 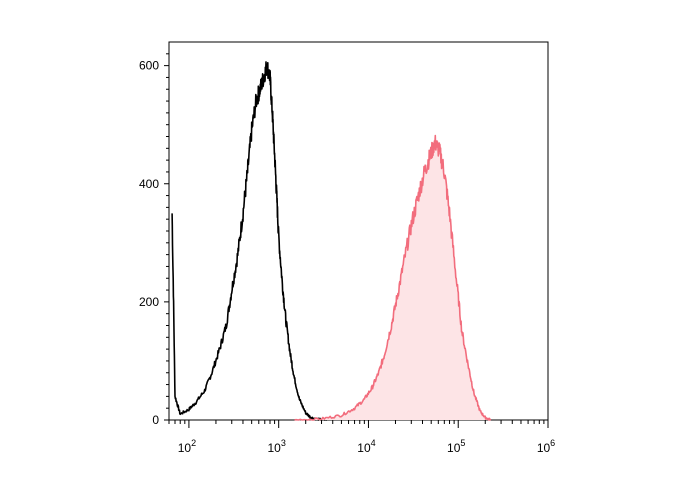 I want to click on y-tick-label: 600, so click(x=149, y=66).